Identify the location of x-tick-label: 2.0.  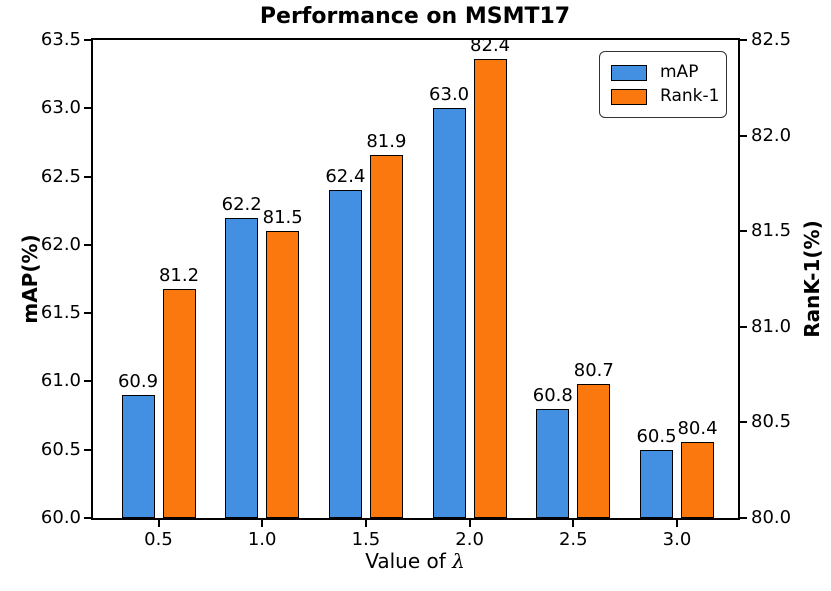
(469, 539).